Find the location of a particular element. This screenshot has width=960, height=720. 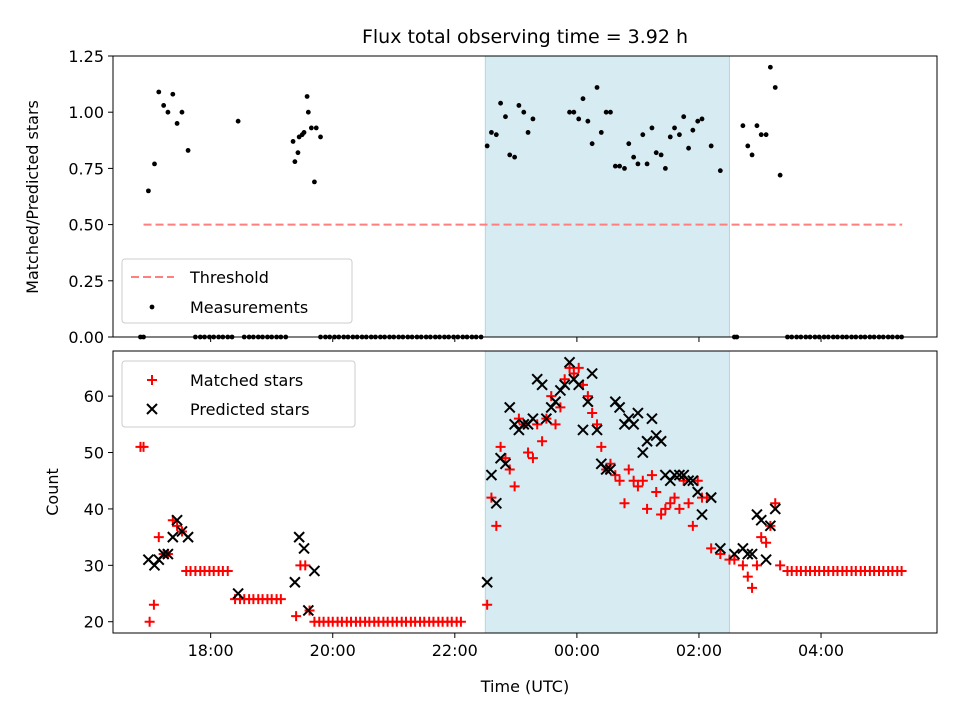

ratio-y-axis-label: Matched/Predicted stars is located at coordinates (32, 197).